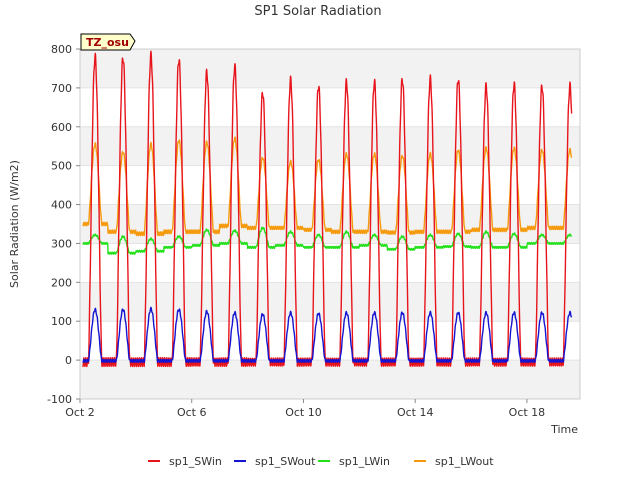 Image resolution: width=640 pixels, height=480 pixels. I want to click on x-tick-label: Oct 6, so click(192, 412).